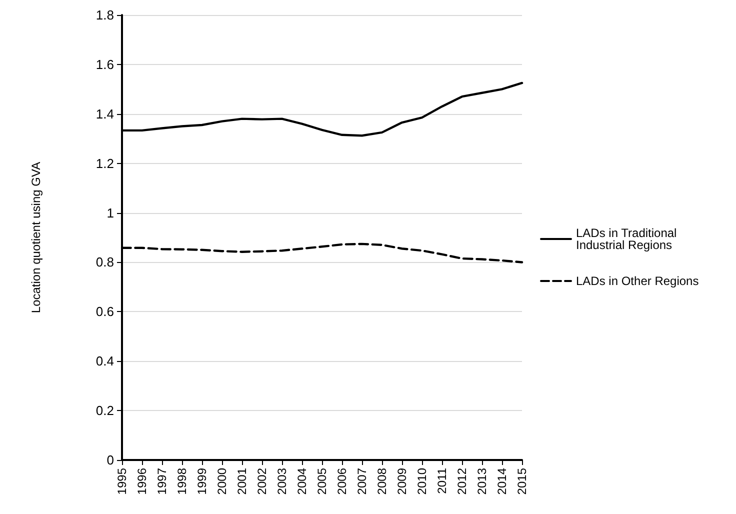 This screenshot has height=514, width=736. I want to click on x-tick-label: 1999, so click(202, 481).